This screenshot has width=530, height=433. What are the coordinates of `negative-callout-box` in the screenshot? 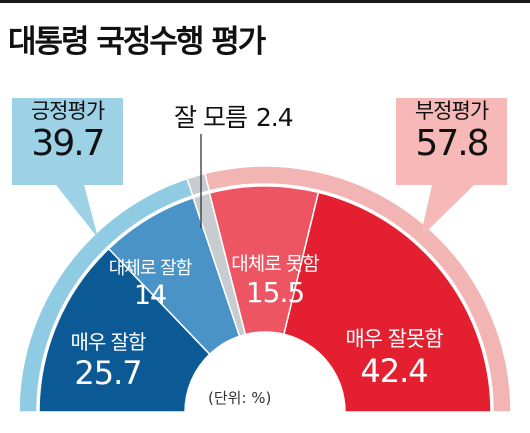 It's located at (451, 168).